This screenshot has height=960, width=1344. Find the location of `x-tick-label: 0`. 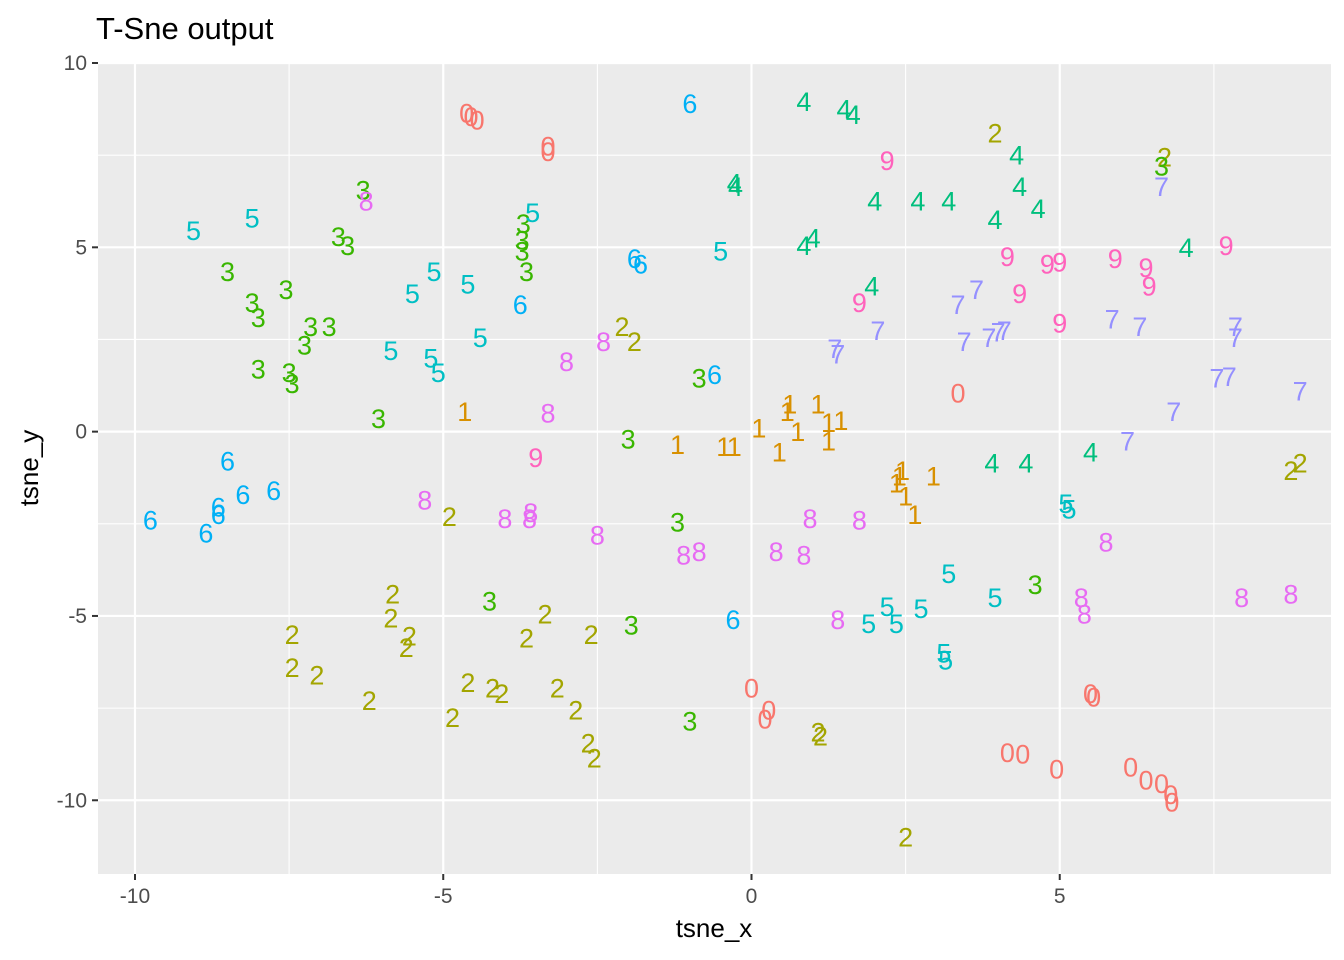

x-tick-label: 0 is located at coordinates (752, 896).